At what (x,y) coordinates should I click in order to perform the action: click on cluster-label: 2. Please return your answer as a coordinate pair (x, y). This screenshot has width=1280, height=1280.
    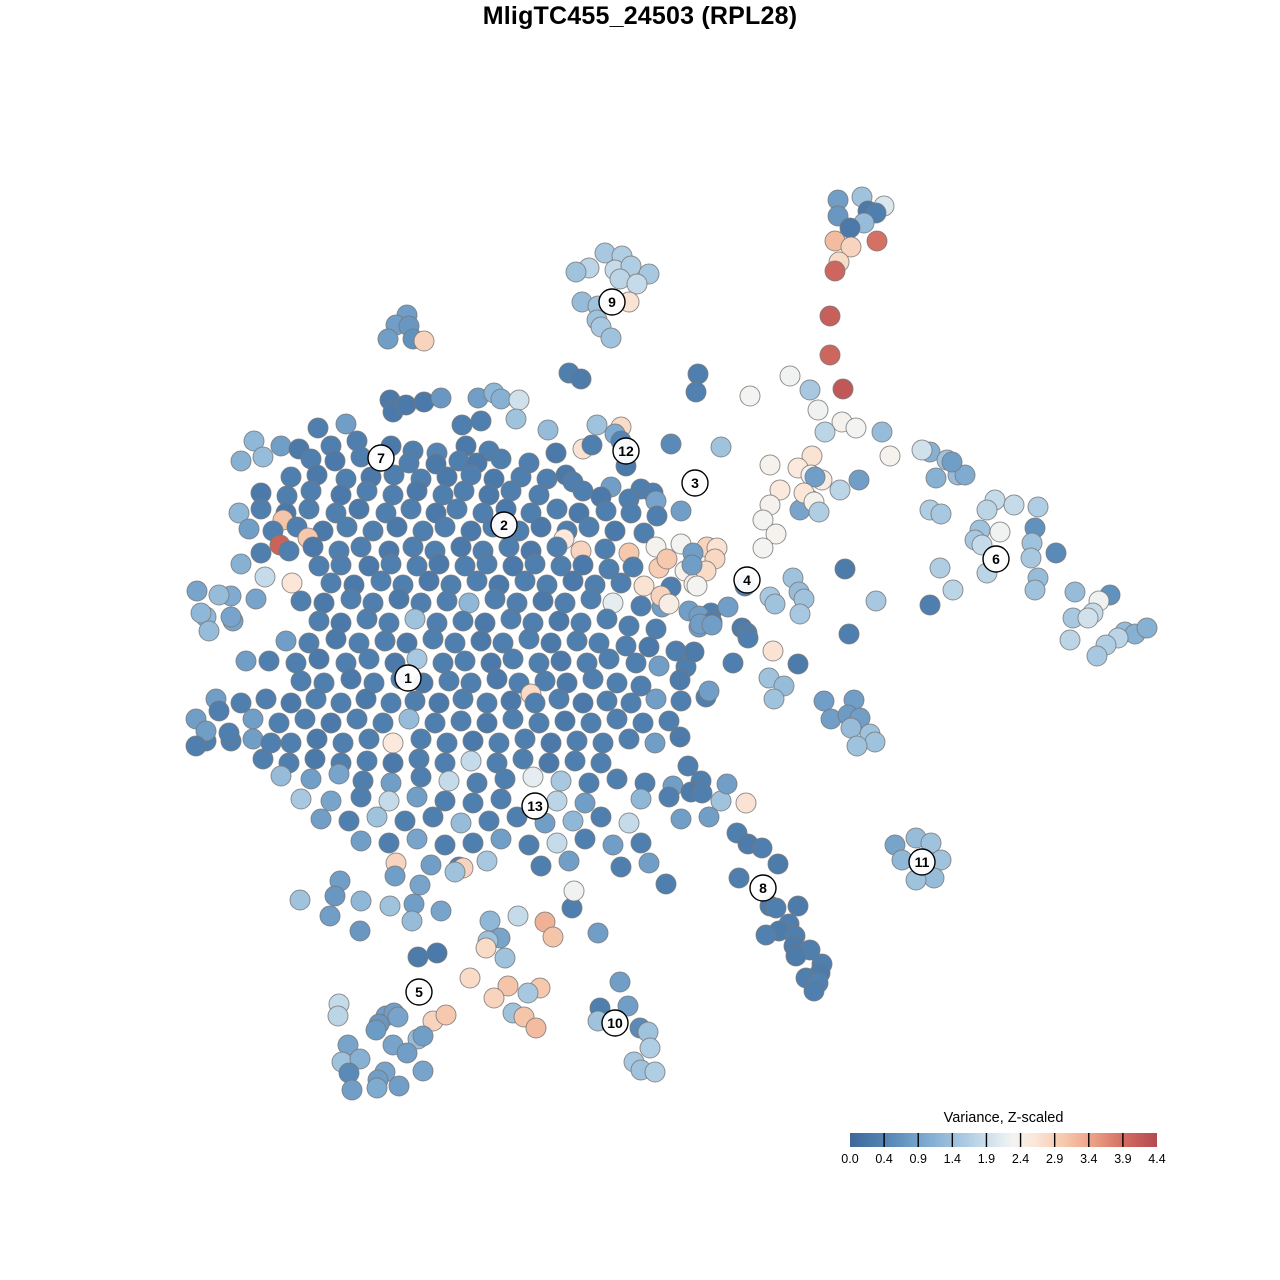
    Looking at the image, I should click on (504, 525).